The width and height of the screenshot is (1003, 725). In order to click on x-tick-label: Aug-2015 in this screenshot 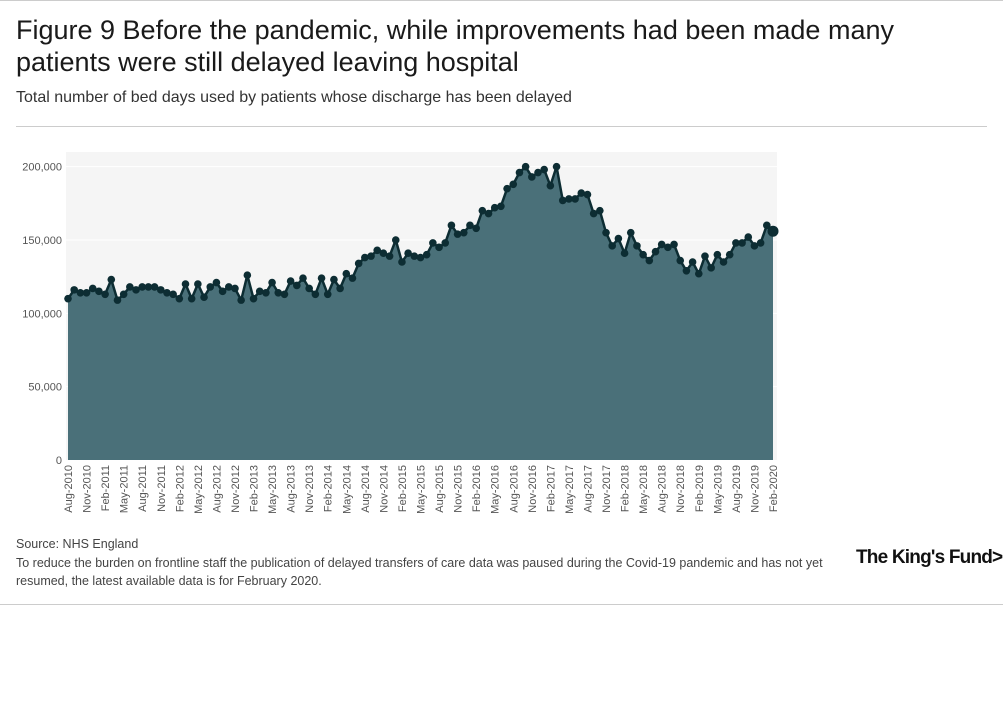, I will do `click(440, 489)`.